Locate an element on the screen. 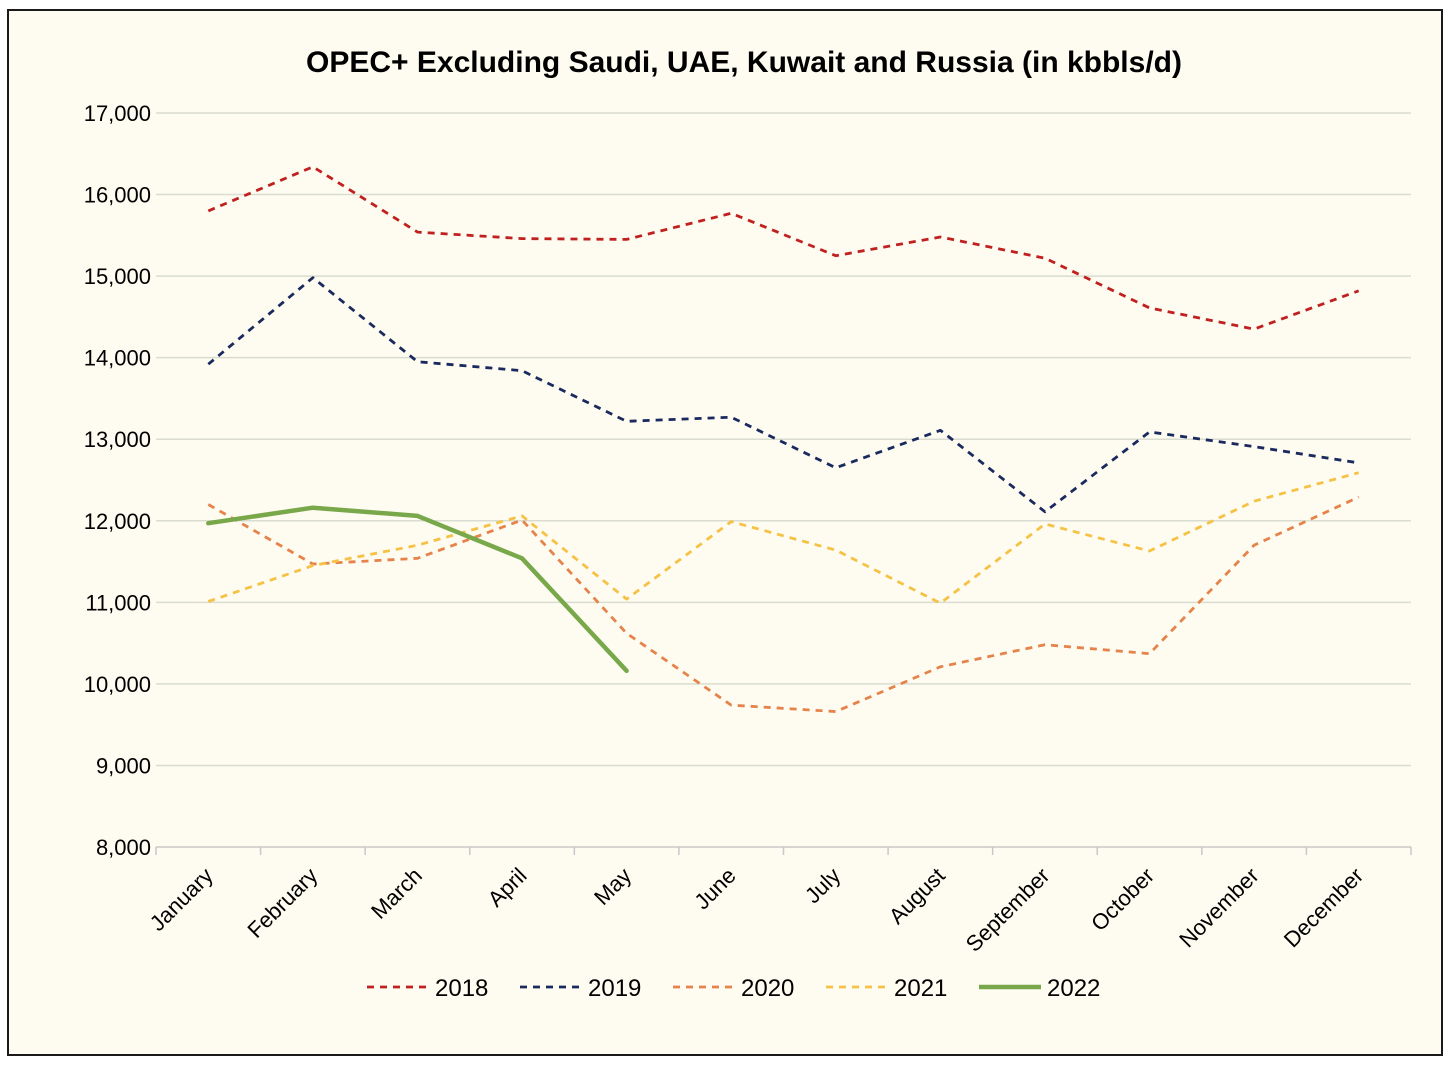  x-tick-label: June is located at coordinates (714, 888).